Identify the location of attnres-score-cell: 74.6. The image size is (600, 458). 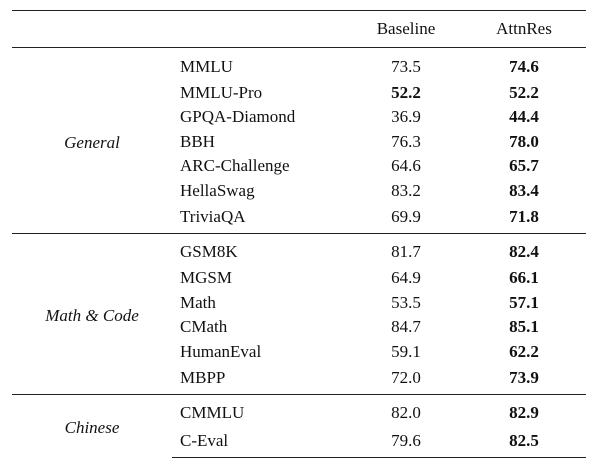
(524, 66).